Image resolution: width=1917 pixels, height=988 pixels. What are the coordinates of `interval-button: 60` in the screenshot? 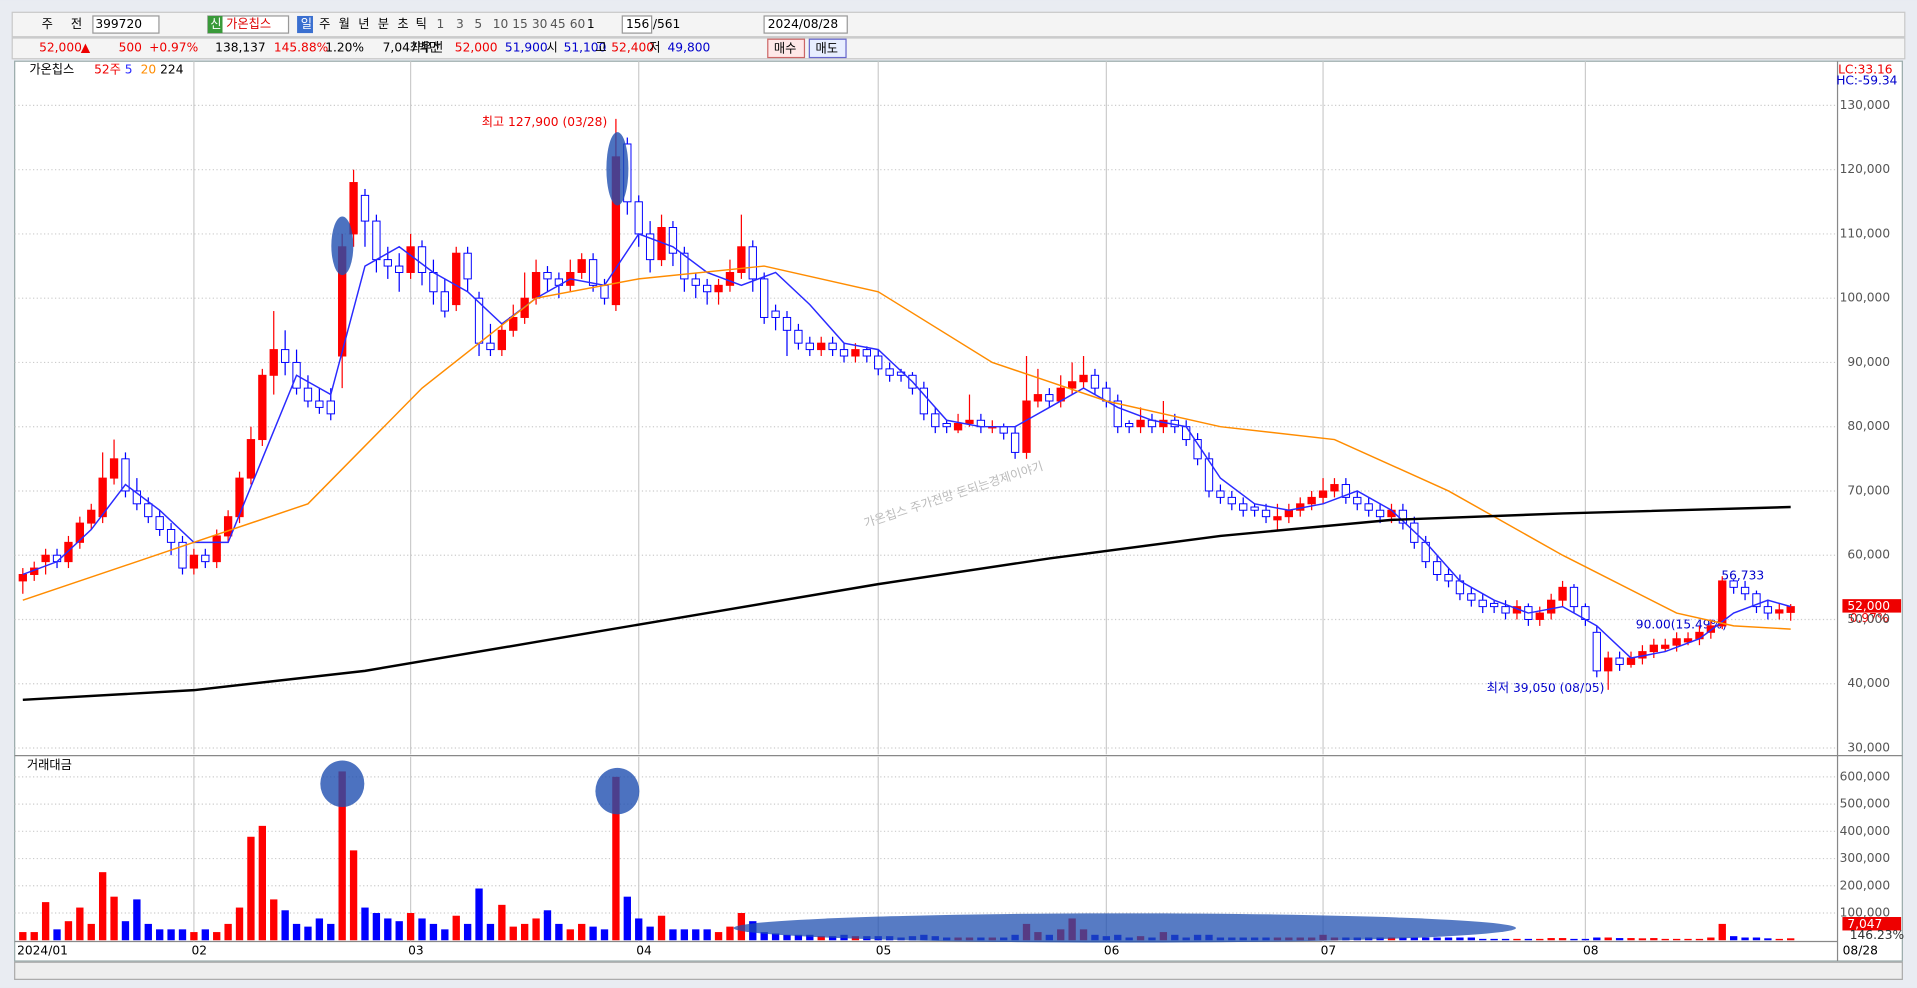 It's located at (578, 24).